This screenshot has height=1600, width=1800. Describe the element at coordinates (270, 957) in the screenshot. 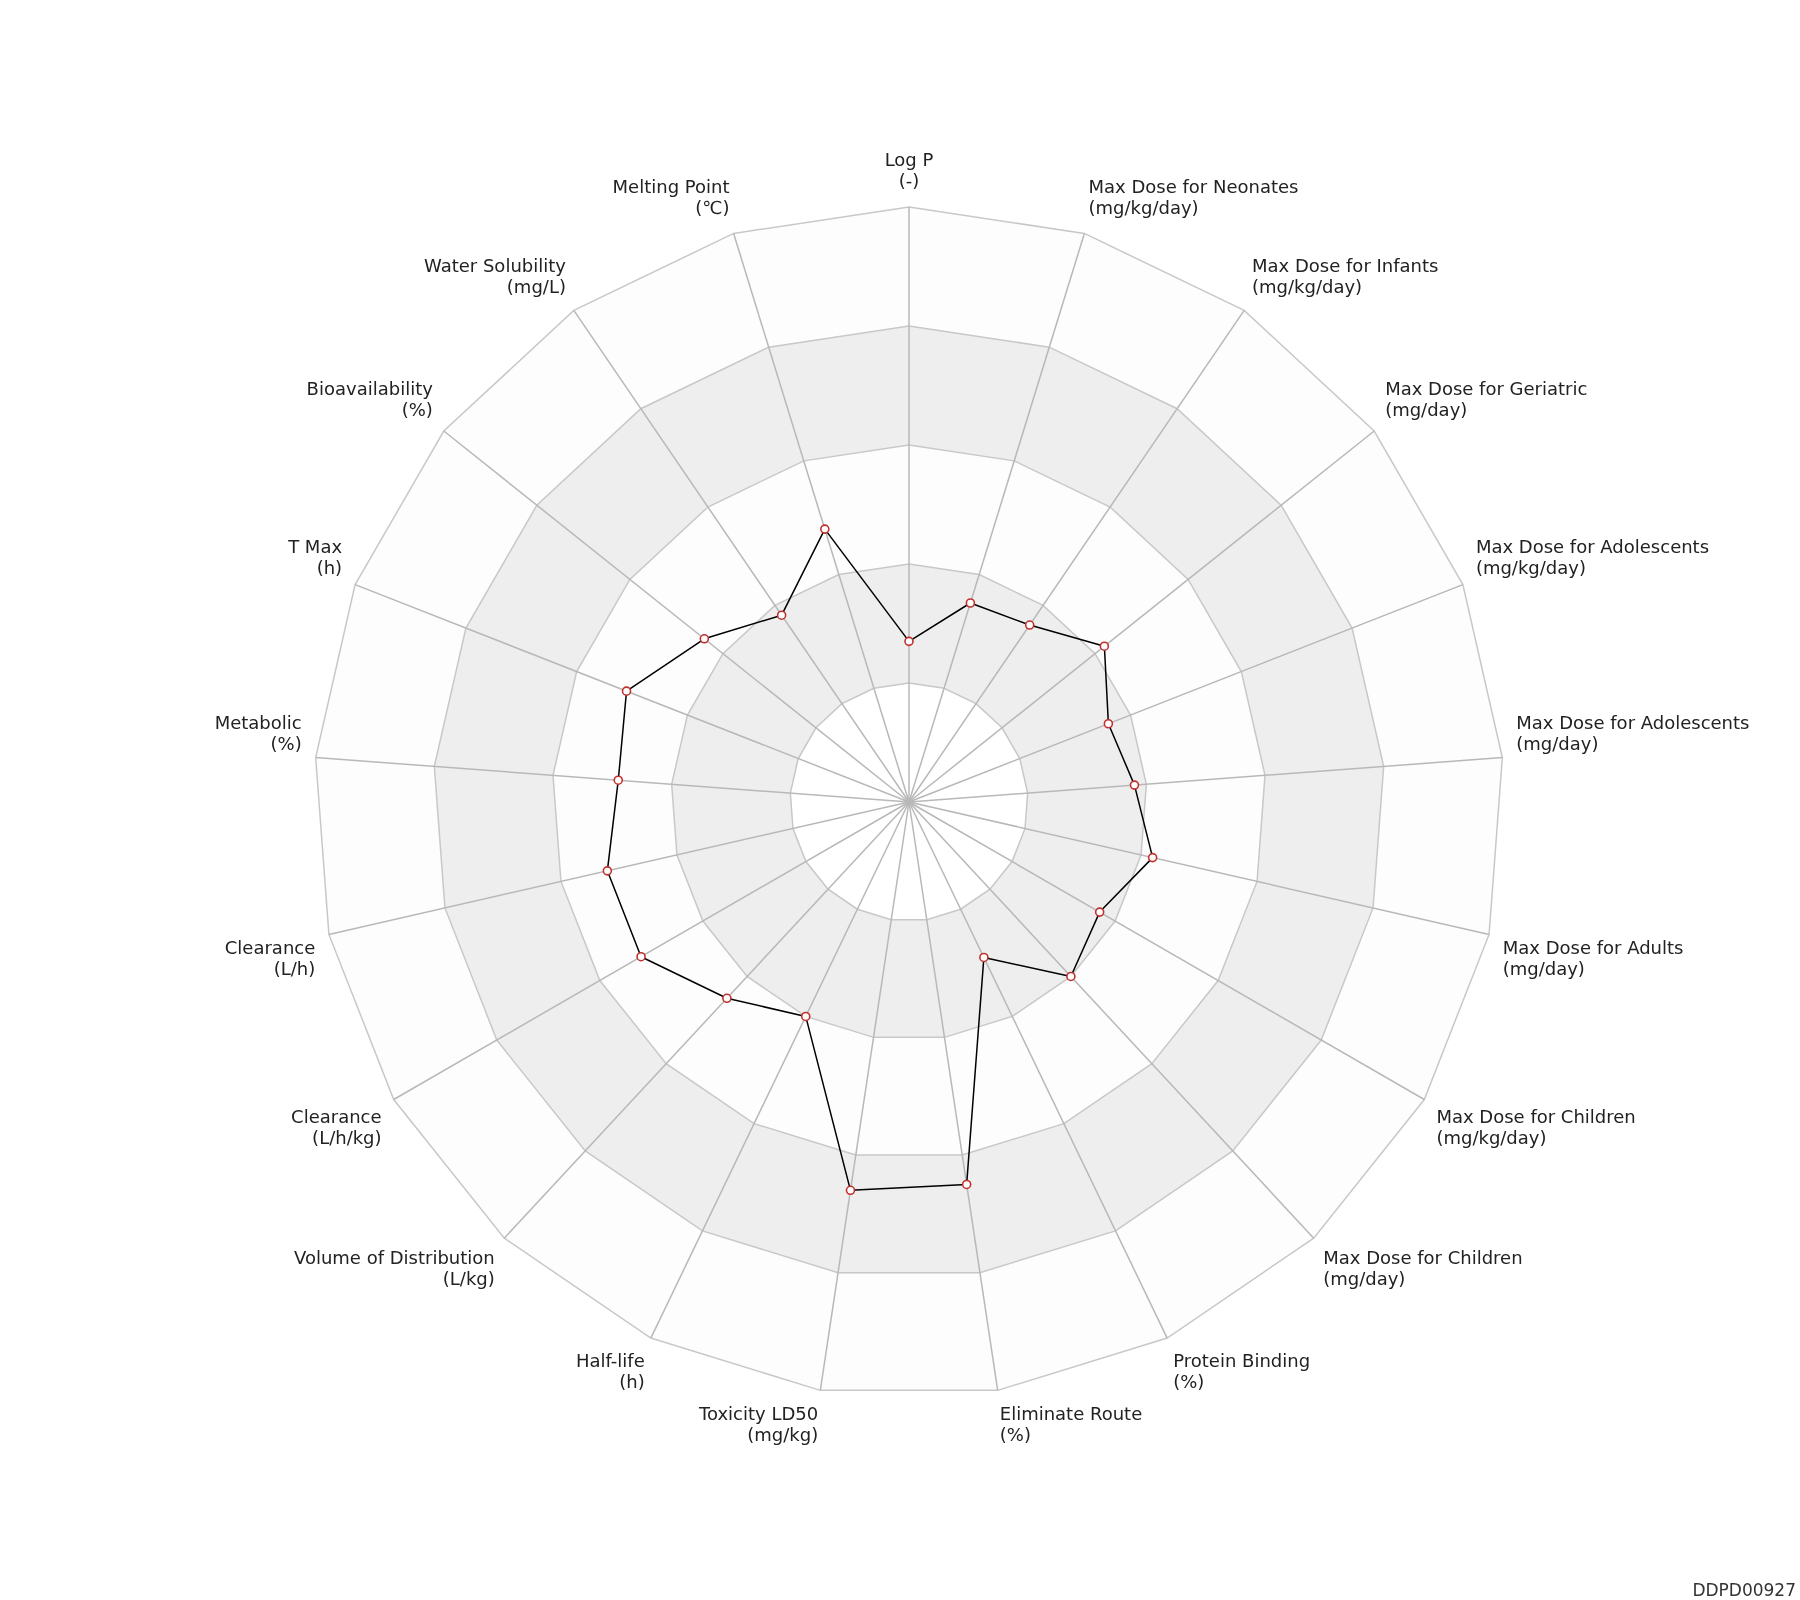

I see `spoke-label: Clearance (L/h)` at that location.